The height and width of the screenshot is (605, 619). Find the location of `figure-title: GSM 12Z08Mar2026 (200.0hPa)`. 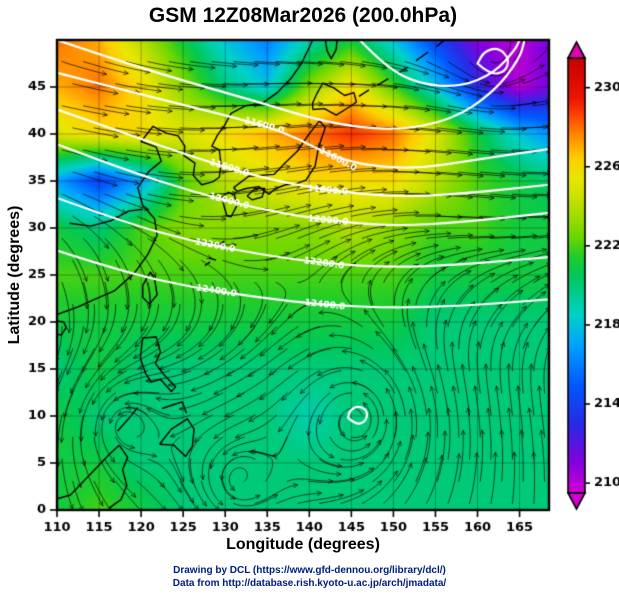

figure-title: GSM 12Z08Mar2026 (200.0hPa) is located at coordinates (303, 15).